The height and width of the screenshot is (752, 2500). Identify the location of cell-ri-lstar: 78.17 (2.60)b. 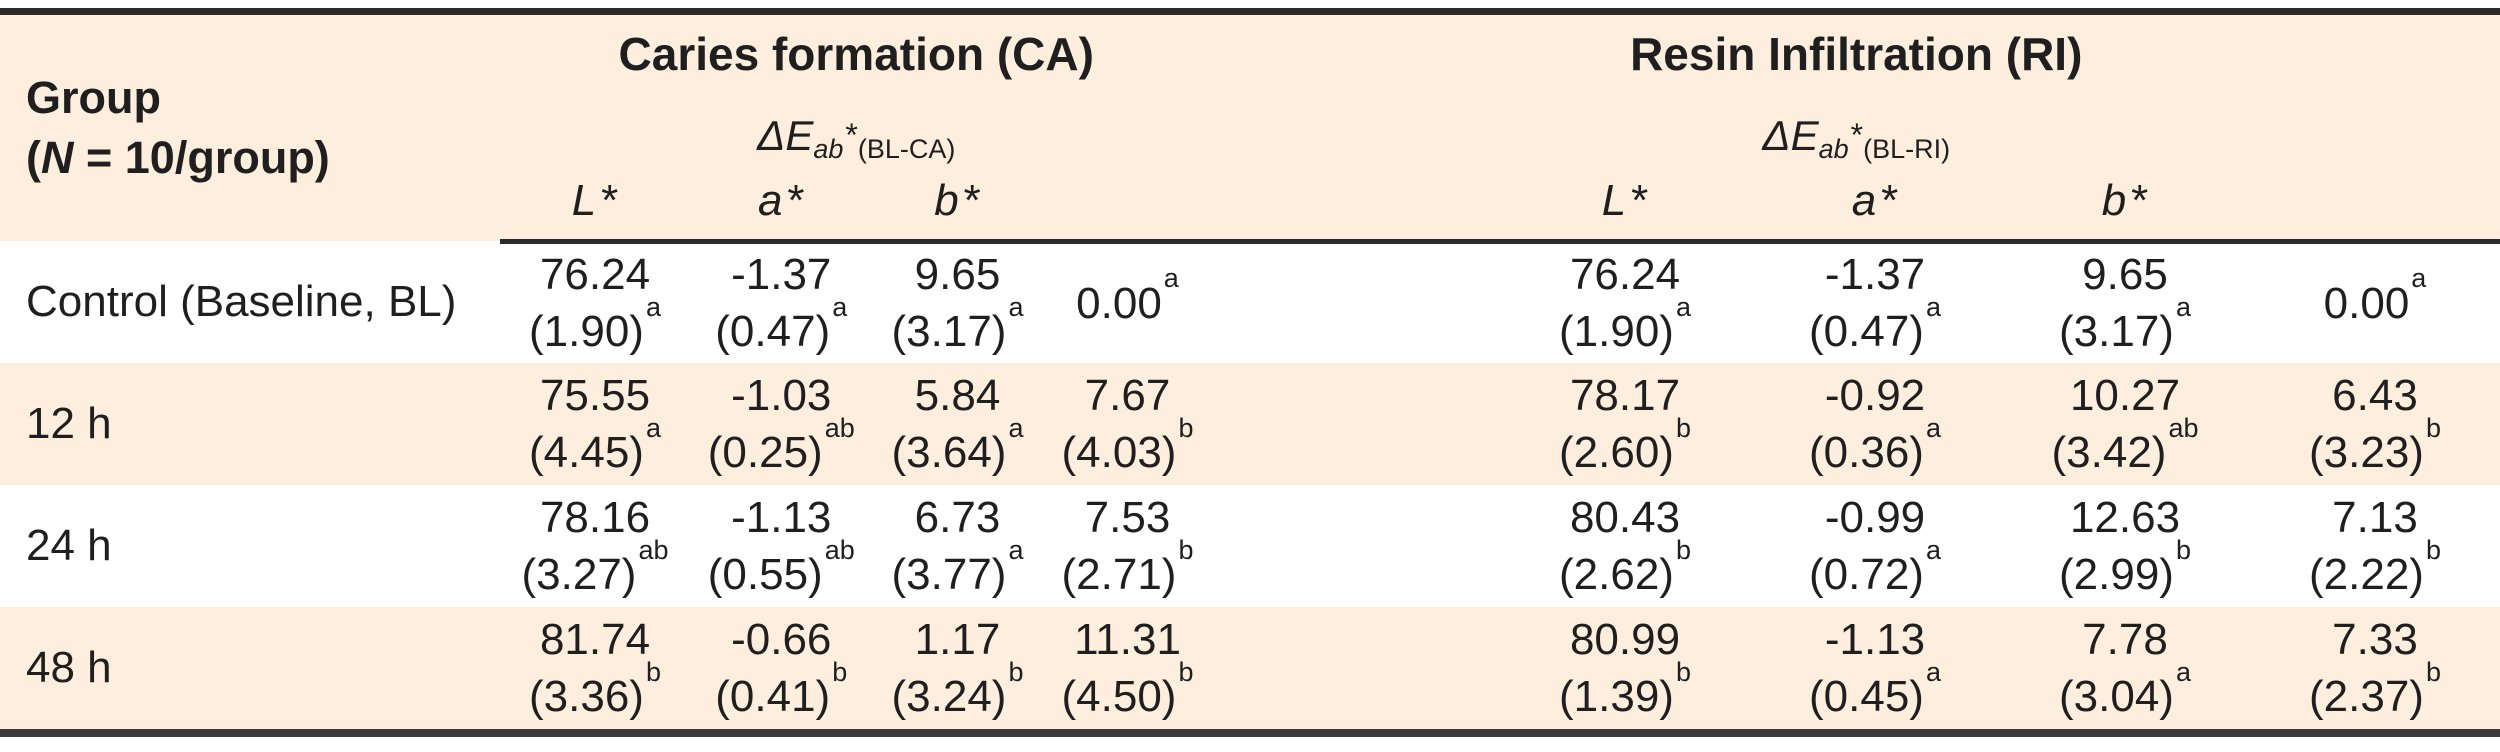
(1625, 424).